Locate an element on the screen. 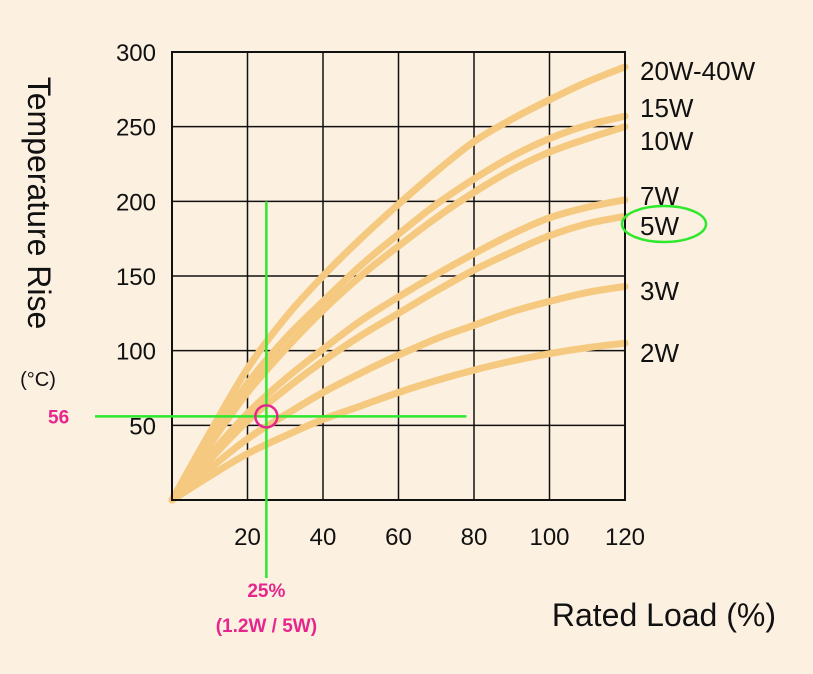 This screenshot has height=674, width=813. marked-y-value: 56 is located at coordinates (58, 417).